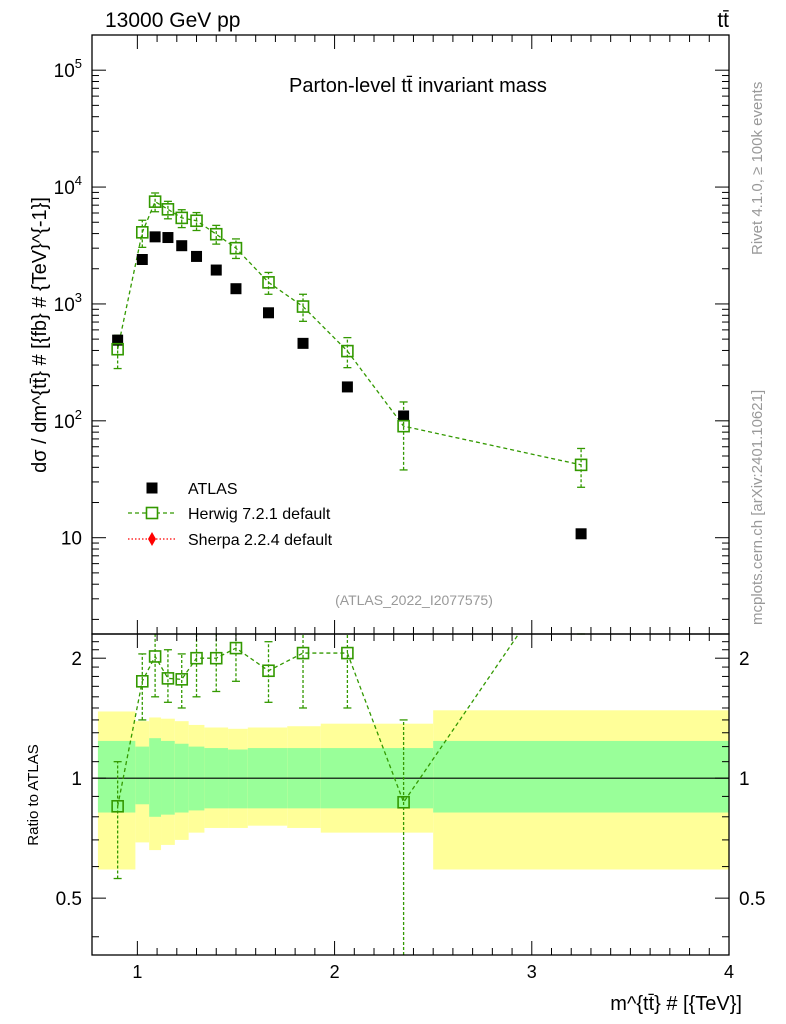  What do you see at coordinates (68, 420) in the screenshot?
I see `y-tick-label: 10²` at bounding box center [68, 420].